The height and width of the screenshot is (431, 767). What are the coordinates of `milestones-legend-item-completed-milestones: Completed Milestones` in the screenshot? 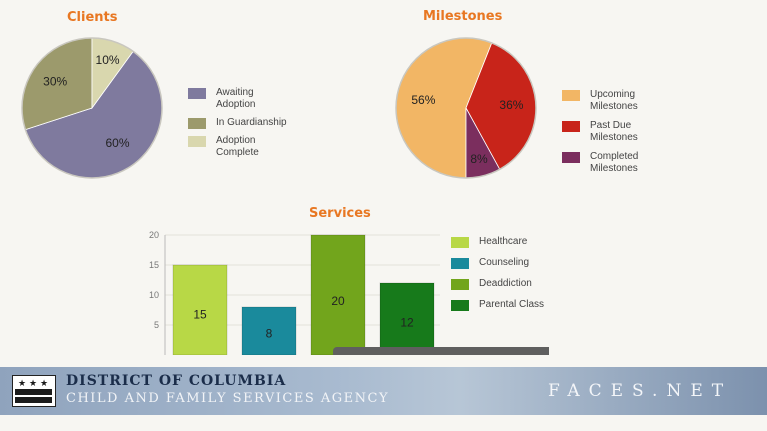 It's located at (613, 163).